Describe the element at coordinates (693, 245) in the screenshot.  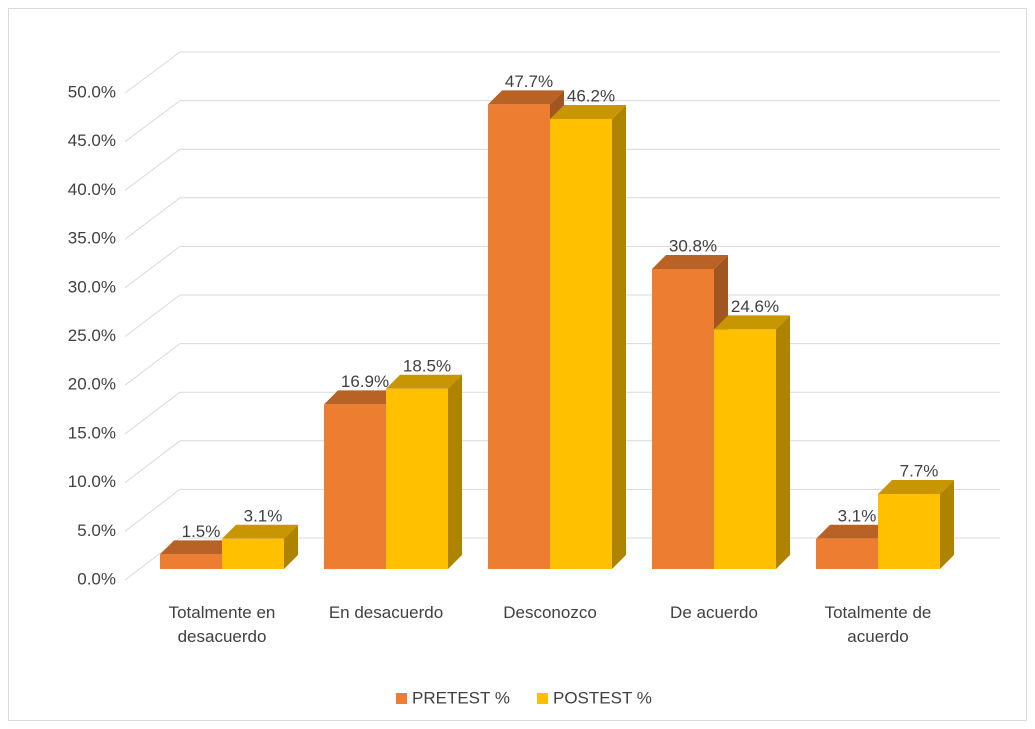
I see `data-label: 30.8%` at that location.